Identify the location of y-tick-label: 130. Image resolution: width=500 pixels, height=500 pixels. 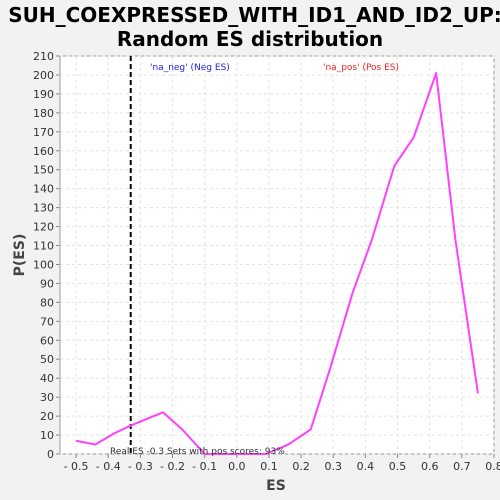
(43, 208).